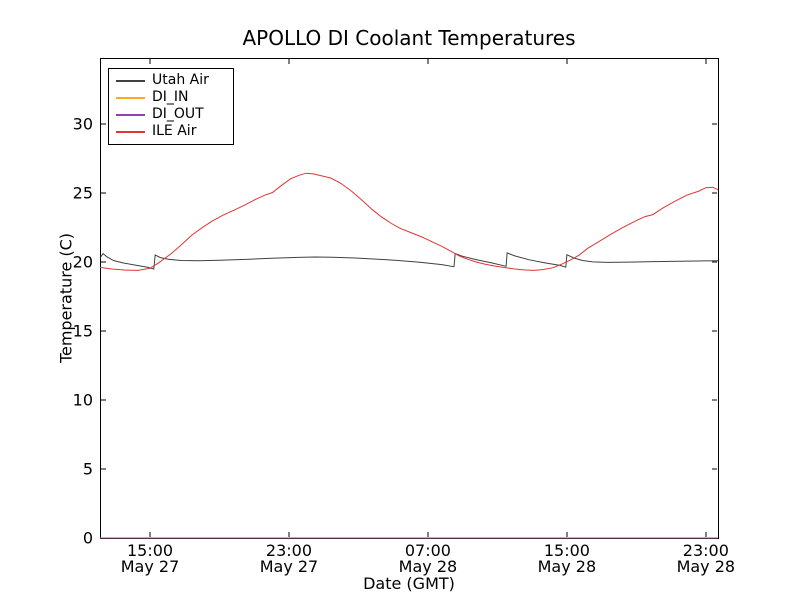 Image resolution: width=800 pixels, height=600 pixels. Describe the element at coordinates (409, 583) in the screenshot. I see `x-axis-label: Date (GMT)` at that location.